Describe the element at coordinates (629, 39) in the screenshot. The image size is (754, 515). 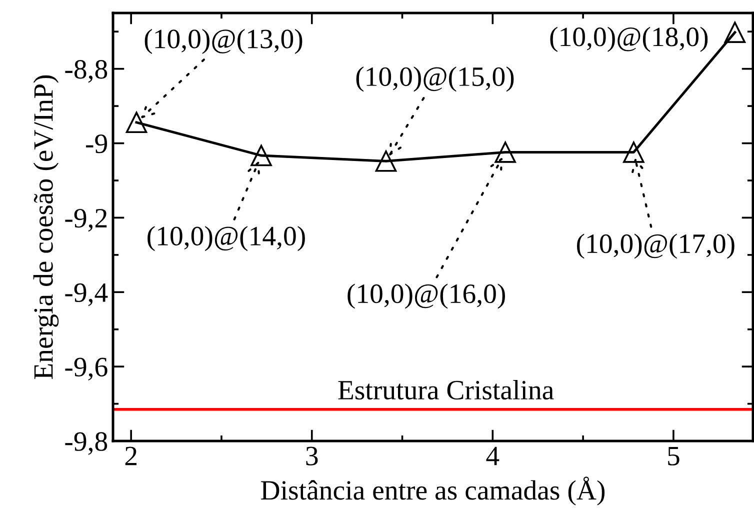
I see `annotation: (10,0)@(18,0)` at that location.